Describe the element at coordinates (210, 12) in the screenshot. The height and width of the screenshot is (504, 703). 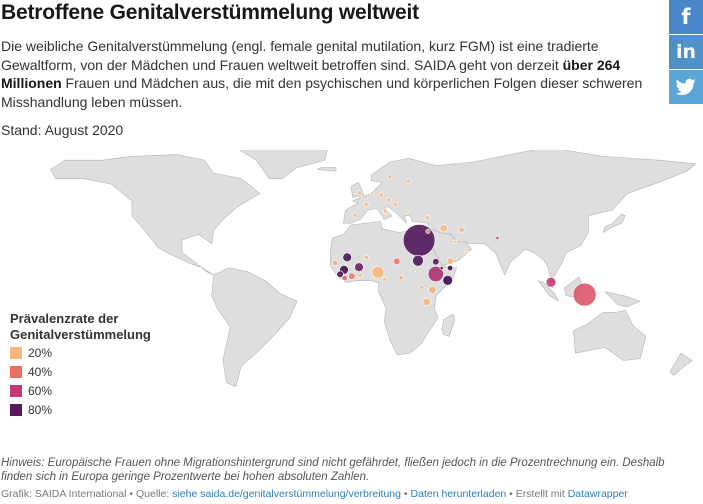
I see `chart-title: Betroffene Genitalverstümmelung weltweit` at that location.